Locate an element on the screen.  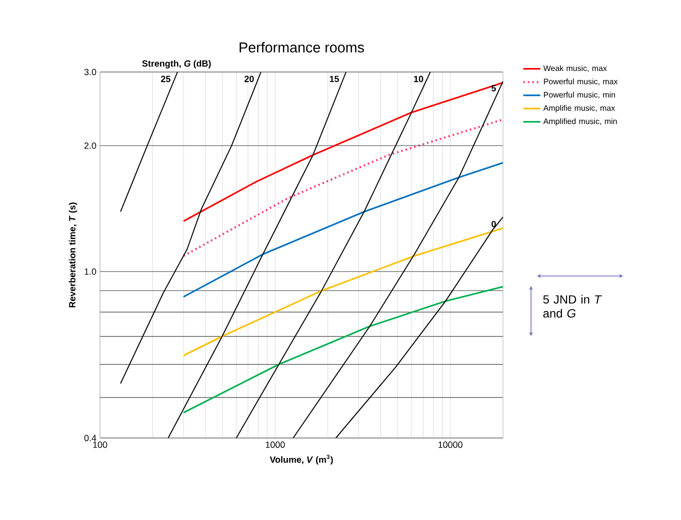
y-tick-label: 3.0 is located at coordinates (90, 72).